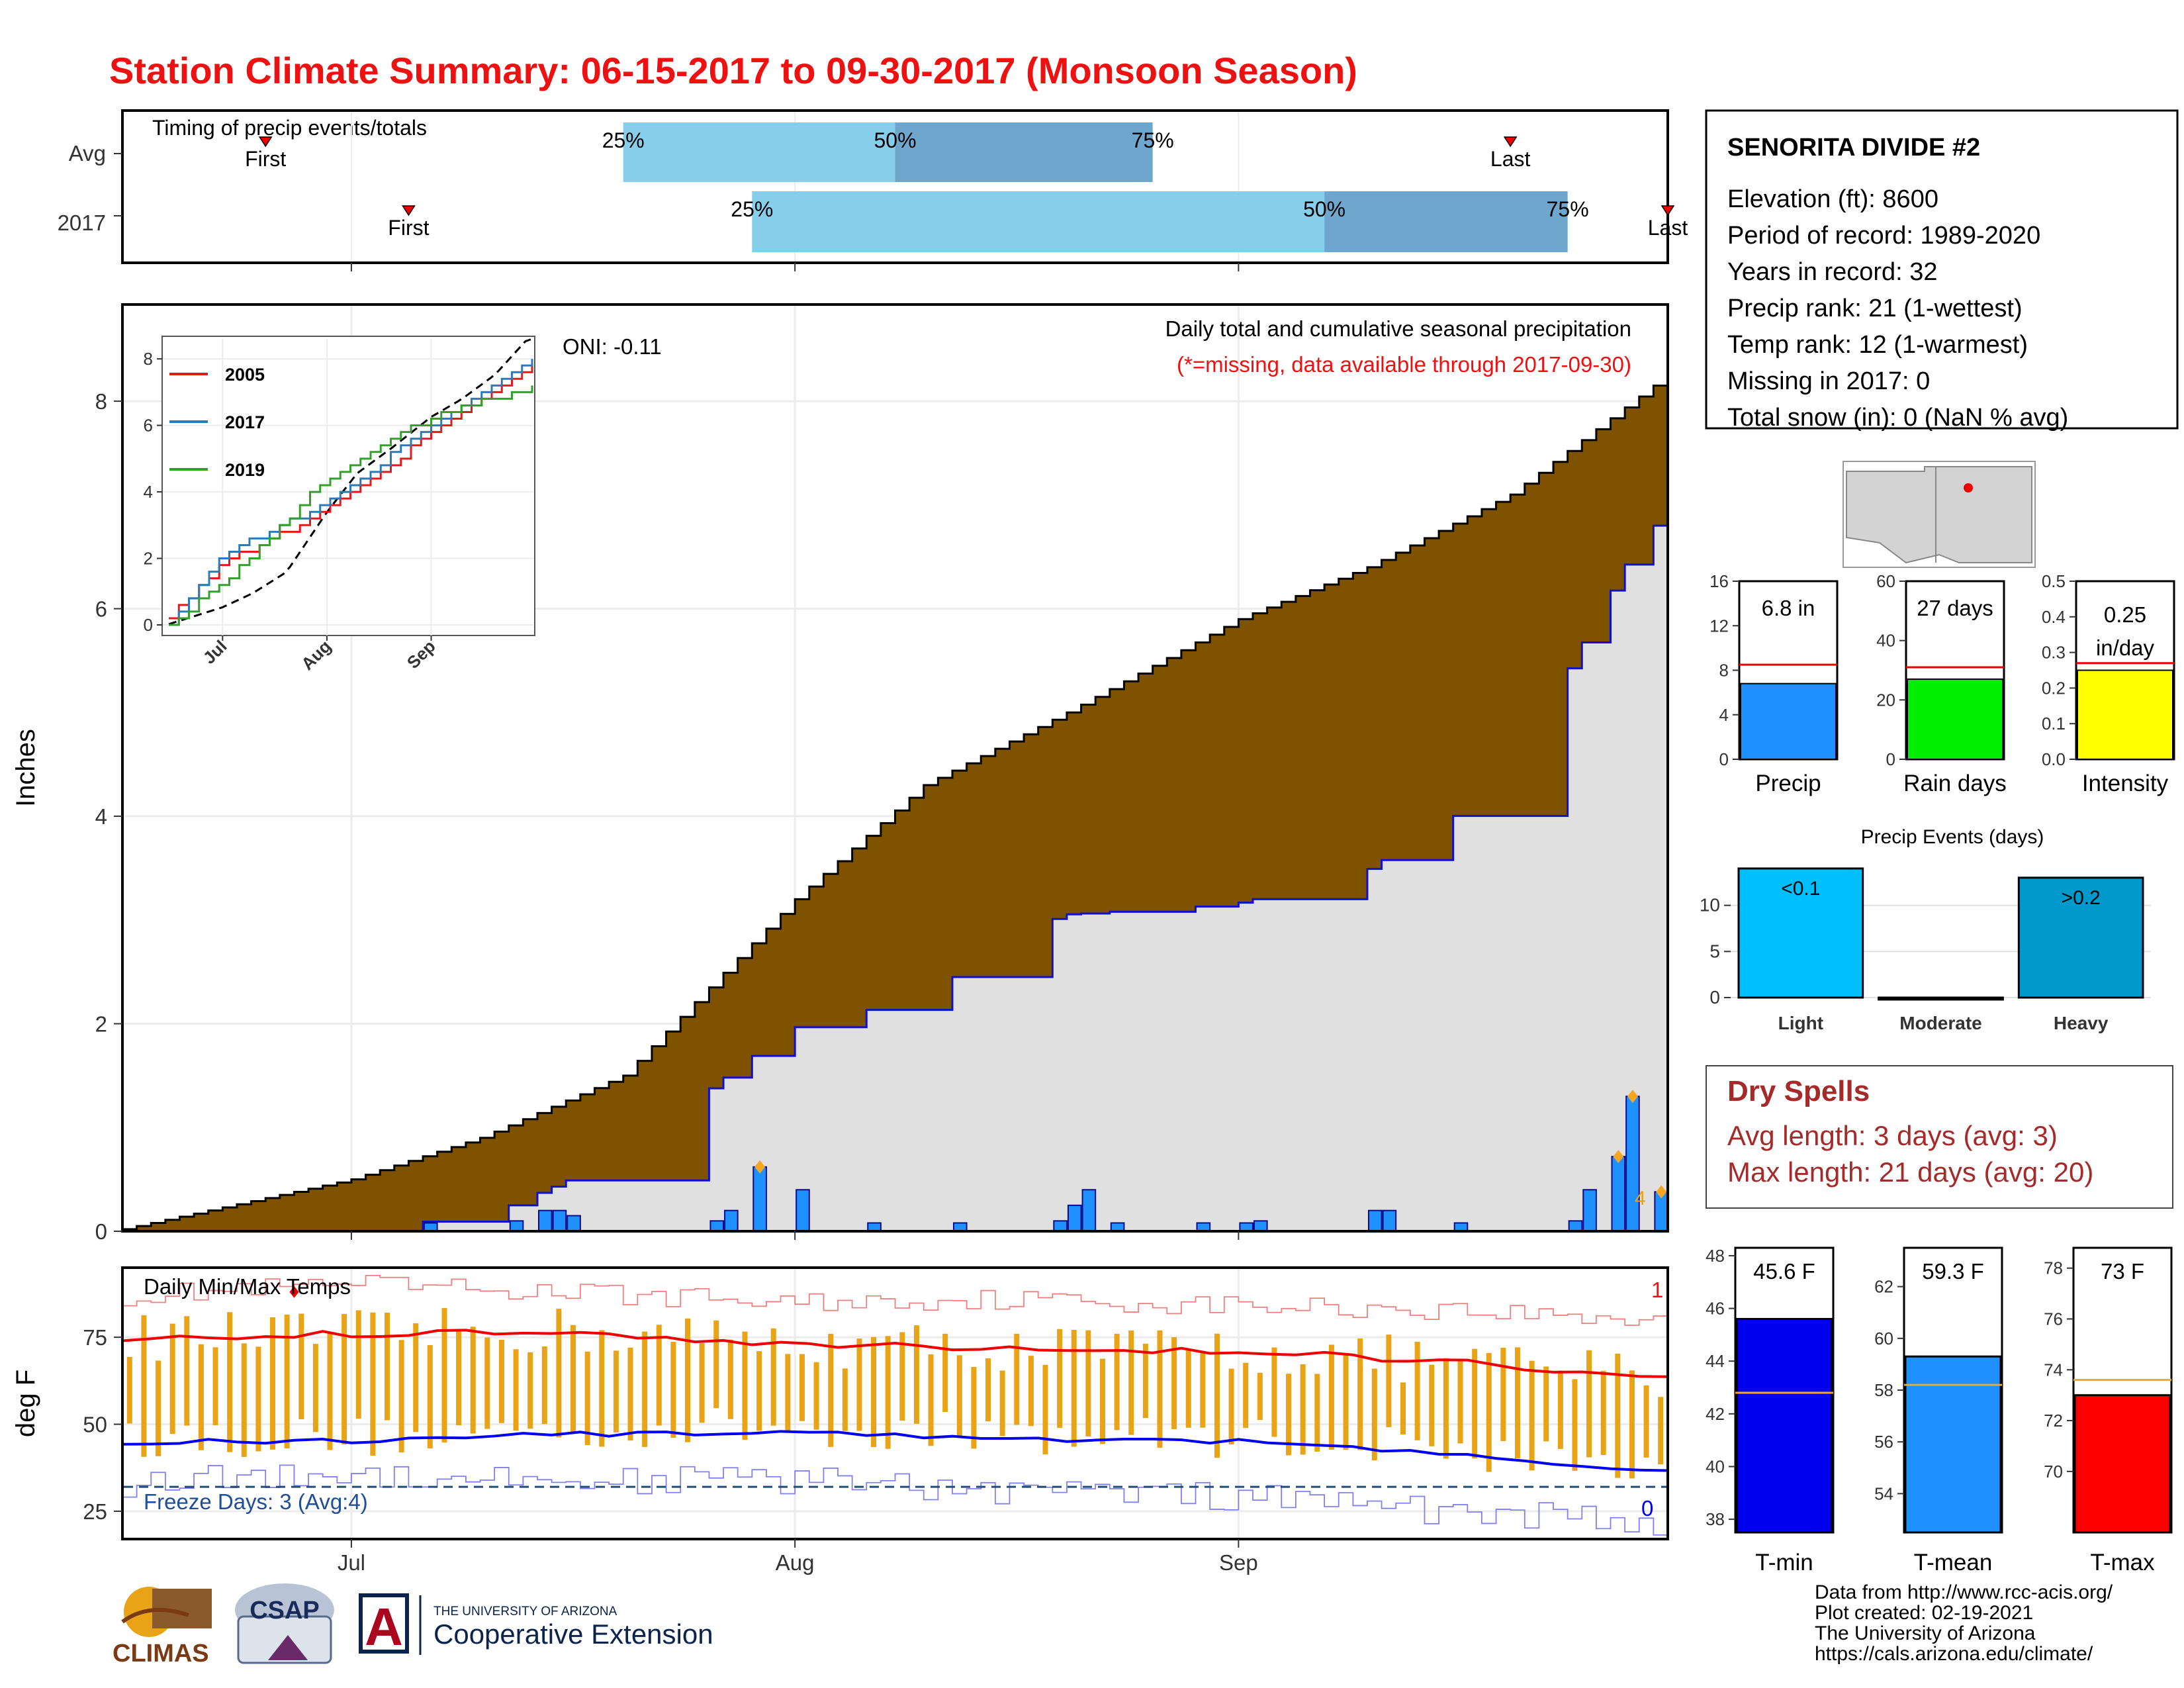 The image size is (2184, 1688). What do you see at coordinates (2125, 714) in the screenshot?
I see `mini-bar-Intensity` at bounding box center [2125, 714].